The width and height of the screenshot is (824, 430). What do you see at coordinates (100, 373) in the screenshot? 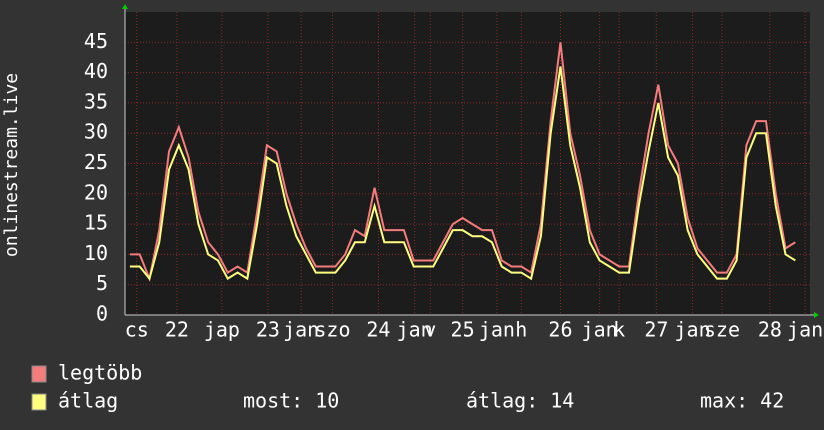
I see `legend-label: legtöbb` at bounding box center [100, 373].